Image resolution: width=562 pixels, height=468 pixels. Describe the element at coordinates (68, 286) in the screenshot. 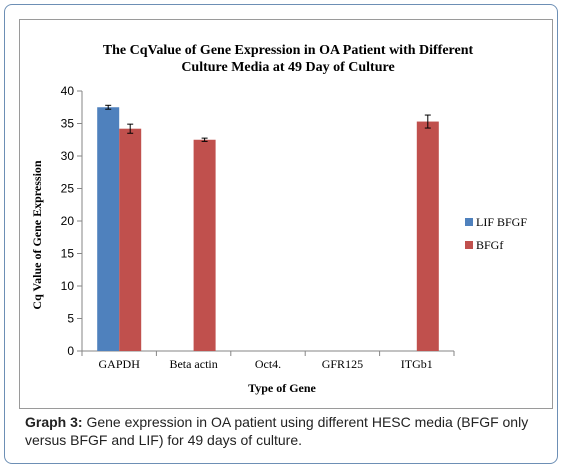

I see `y-tick-label: 10` at that location.